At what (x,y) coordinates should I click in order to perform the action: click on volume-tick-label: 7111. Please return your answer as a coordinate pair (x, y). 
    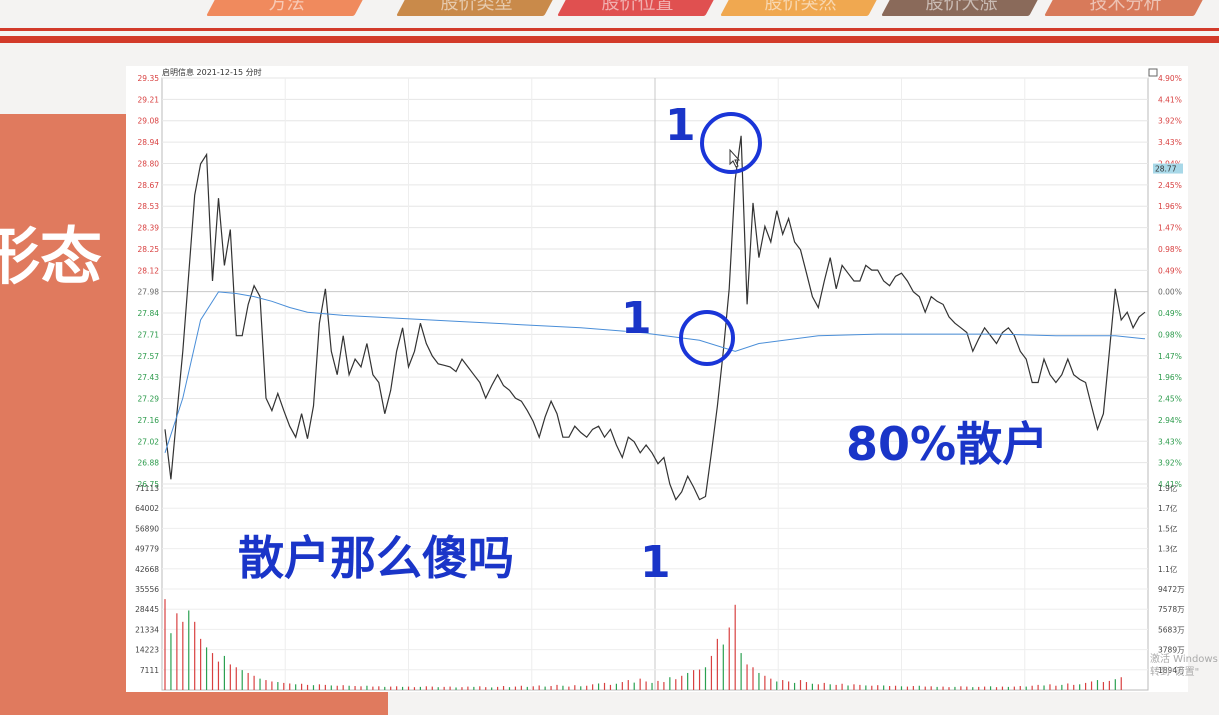
    Looking at the image, I should click on (149, 670).